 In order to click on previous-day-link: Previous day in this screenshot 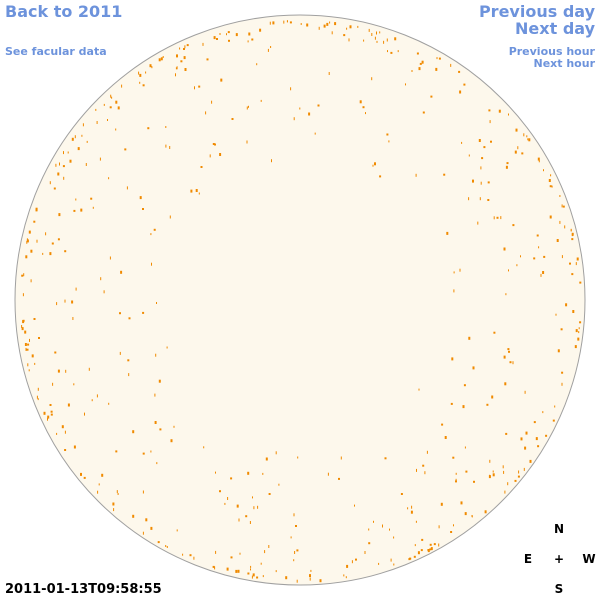, I will do `click(536, 11)`.